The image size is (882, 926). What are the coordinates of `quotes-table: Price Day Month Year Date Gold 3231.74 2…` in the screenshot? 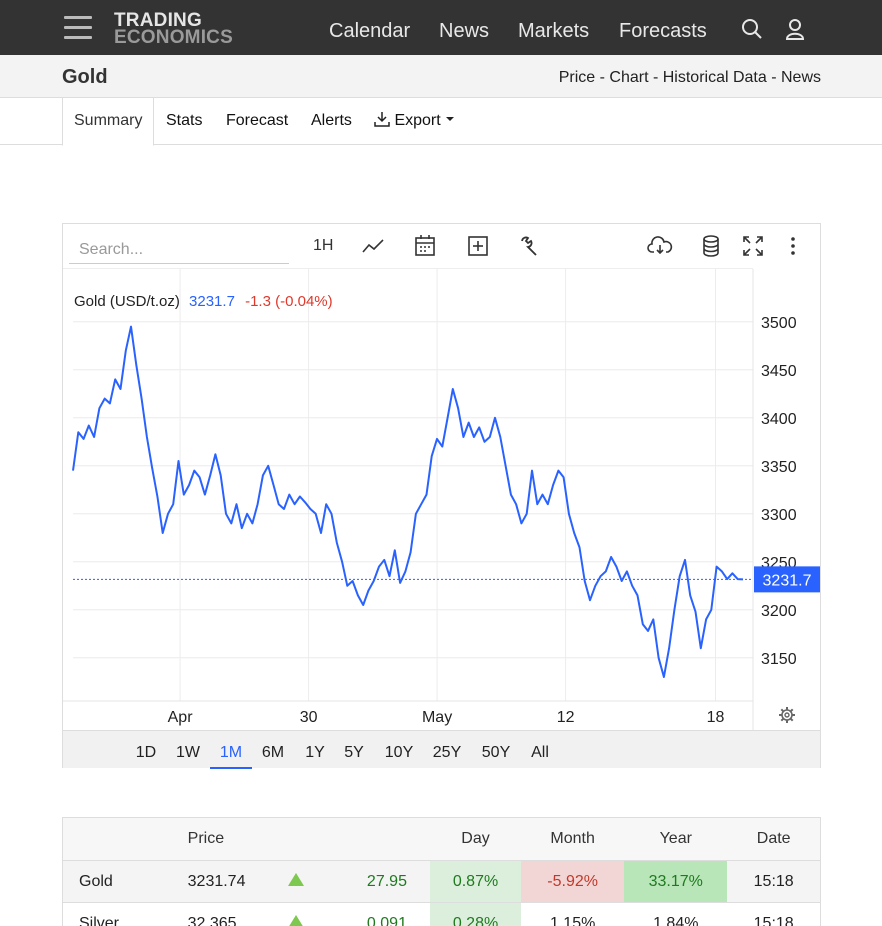 It's located at (441, 871).